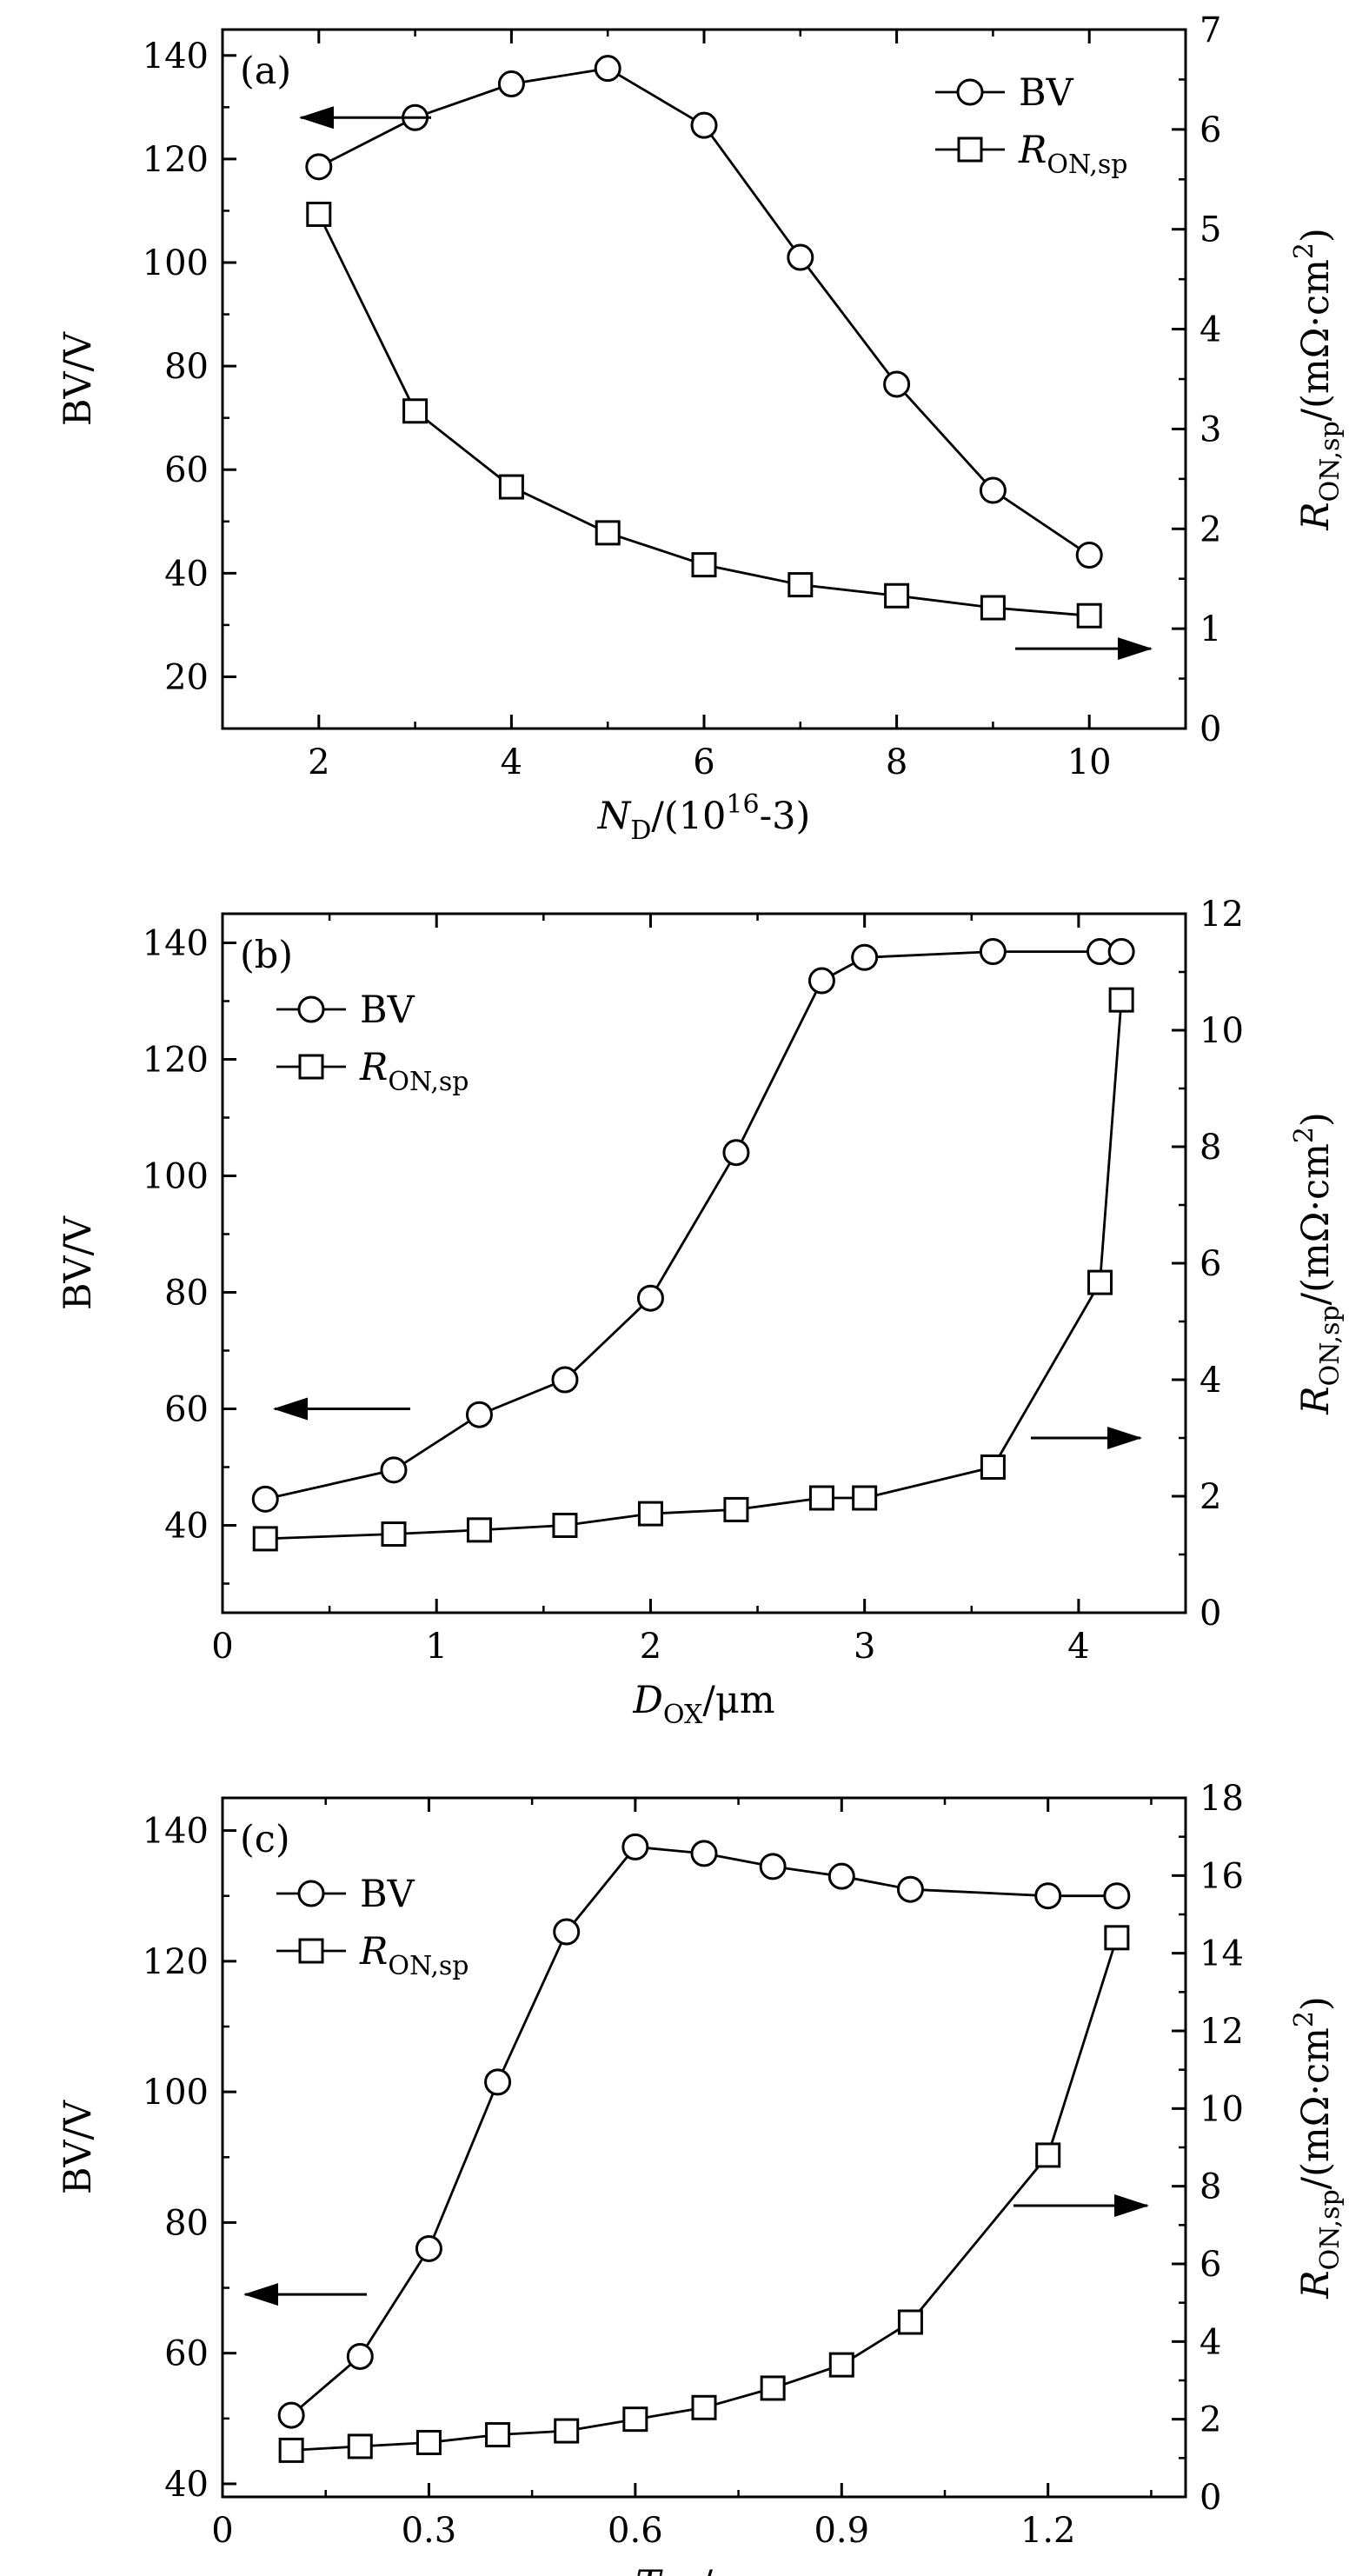 The image size is (1369, 2576). Describe the element at coordinates (704, 817) in the screenshot. I see `x-axis-label: ND/(1016-3)` at that location.